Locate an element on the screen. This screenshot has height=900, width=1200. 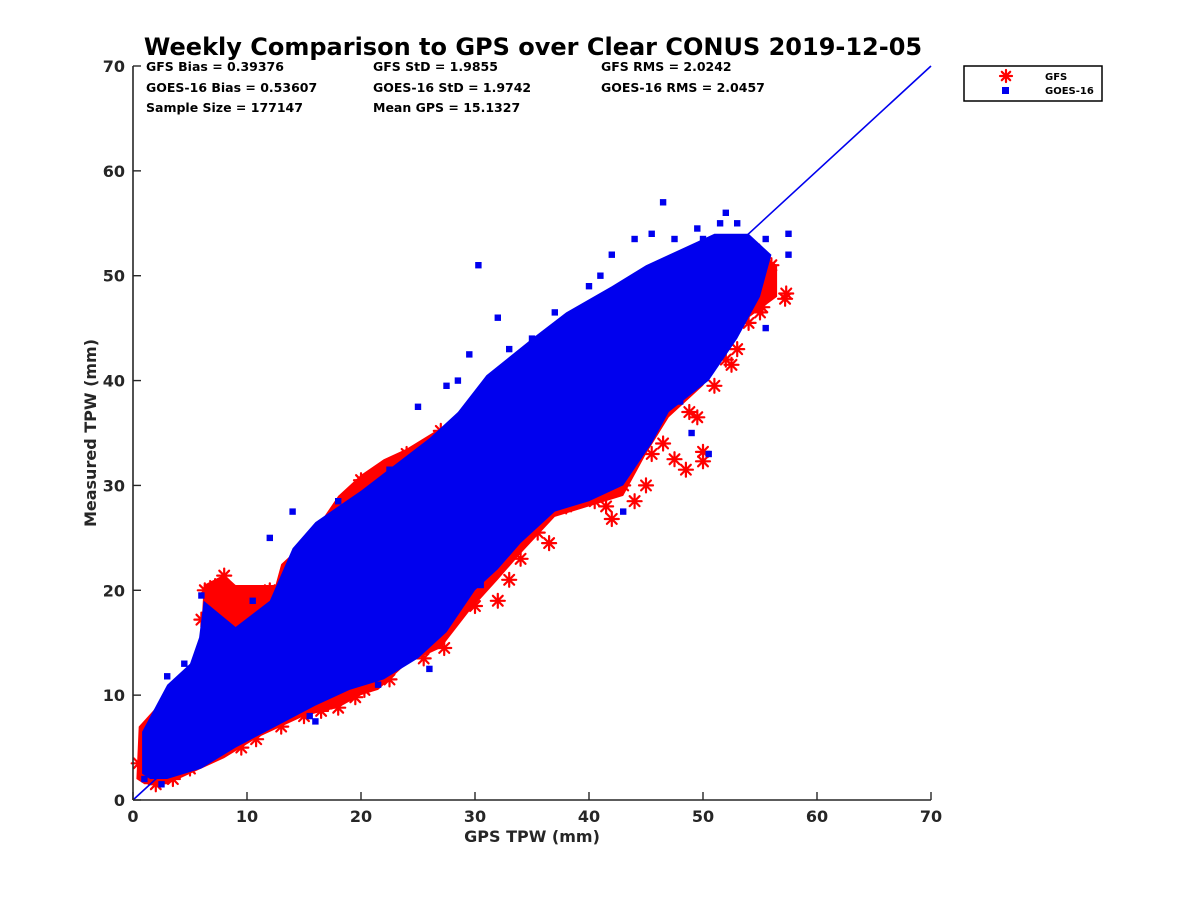
legend-gfs-label: GFS is located at coordinates (1056, 77).